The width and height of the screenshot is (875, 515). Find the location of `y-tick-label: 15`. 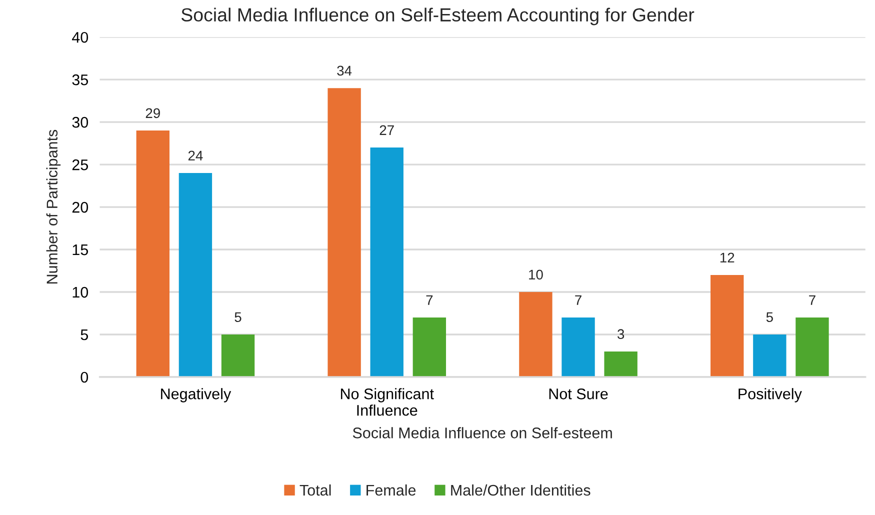

y-tick-label: 15 is located at coordinates (80, 250).